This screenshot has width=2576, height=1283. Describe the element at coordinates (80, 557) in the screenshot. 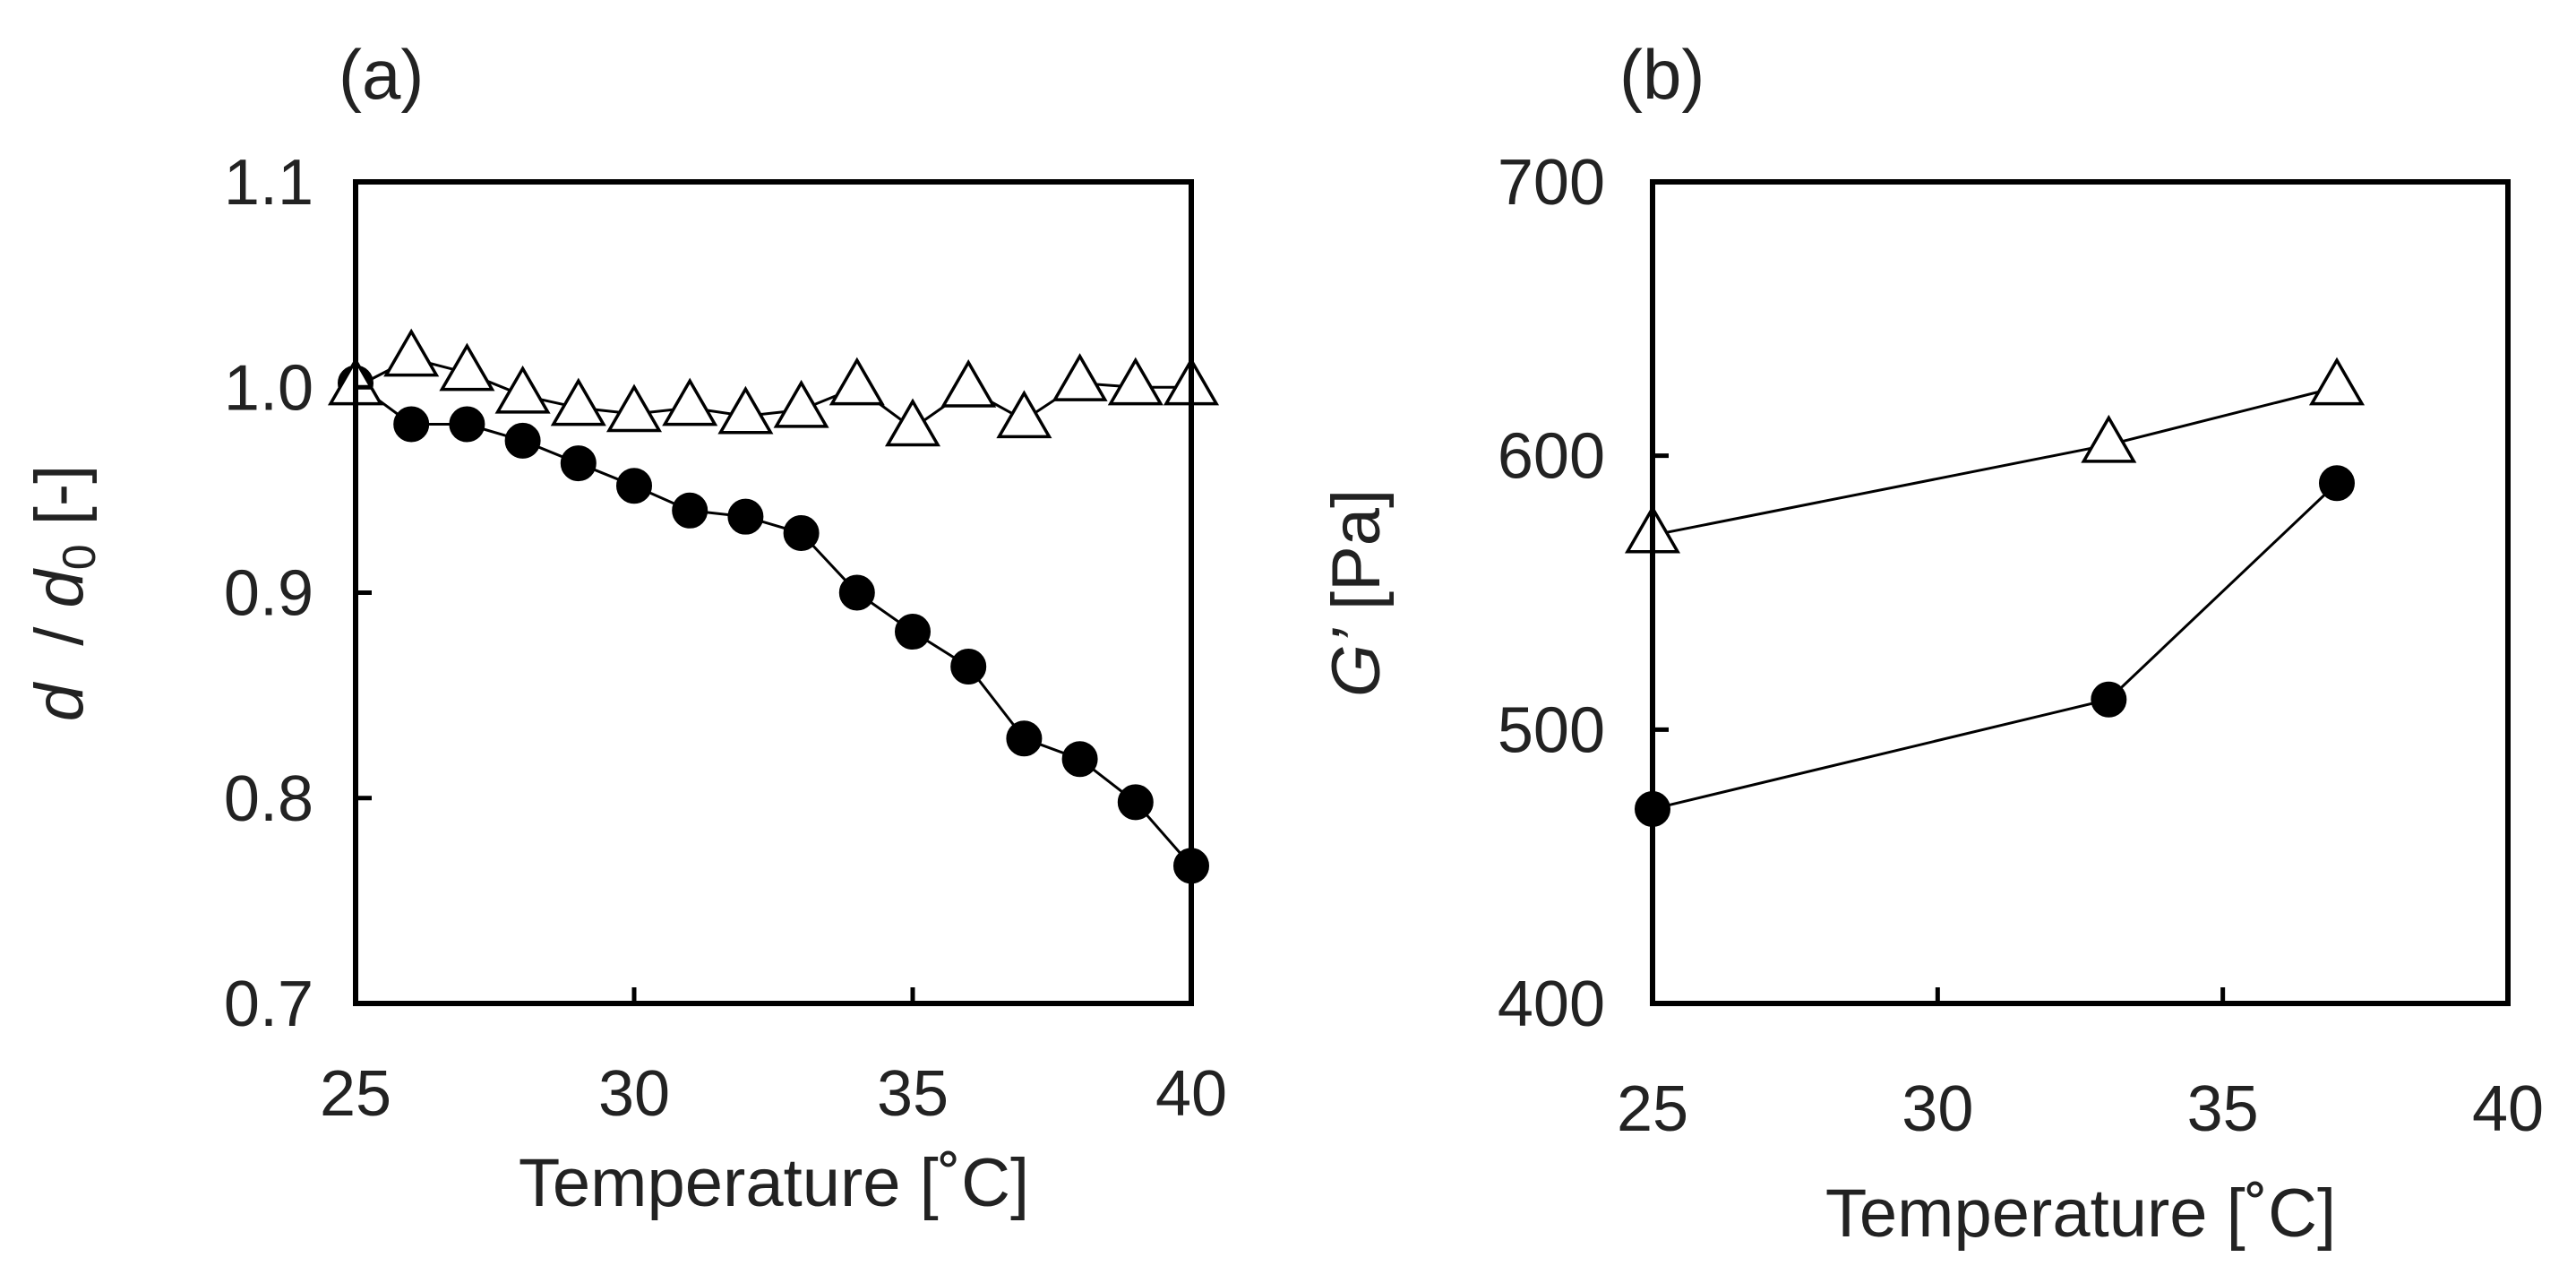

I see `panel-a-ylabel-subscript: 0` at that location.